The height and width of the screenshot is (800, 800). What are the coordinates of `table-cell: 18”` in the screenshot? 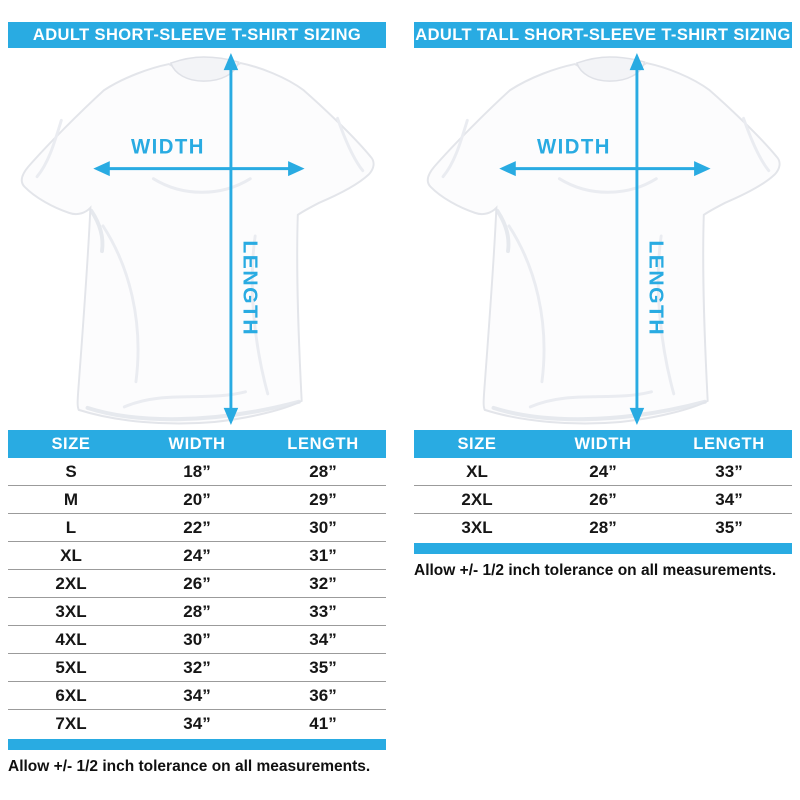 It's located at (197, 471).